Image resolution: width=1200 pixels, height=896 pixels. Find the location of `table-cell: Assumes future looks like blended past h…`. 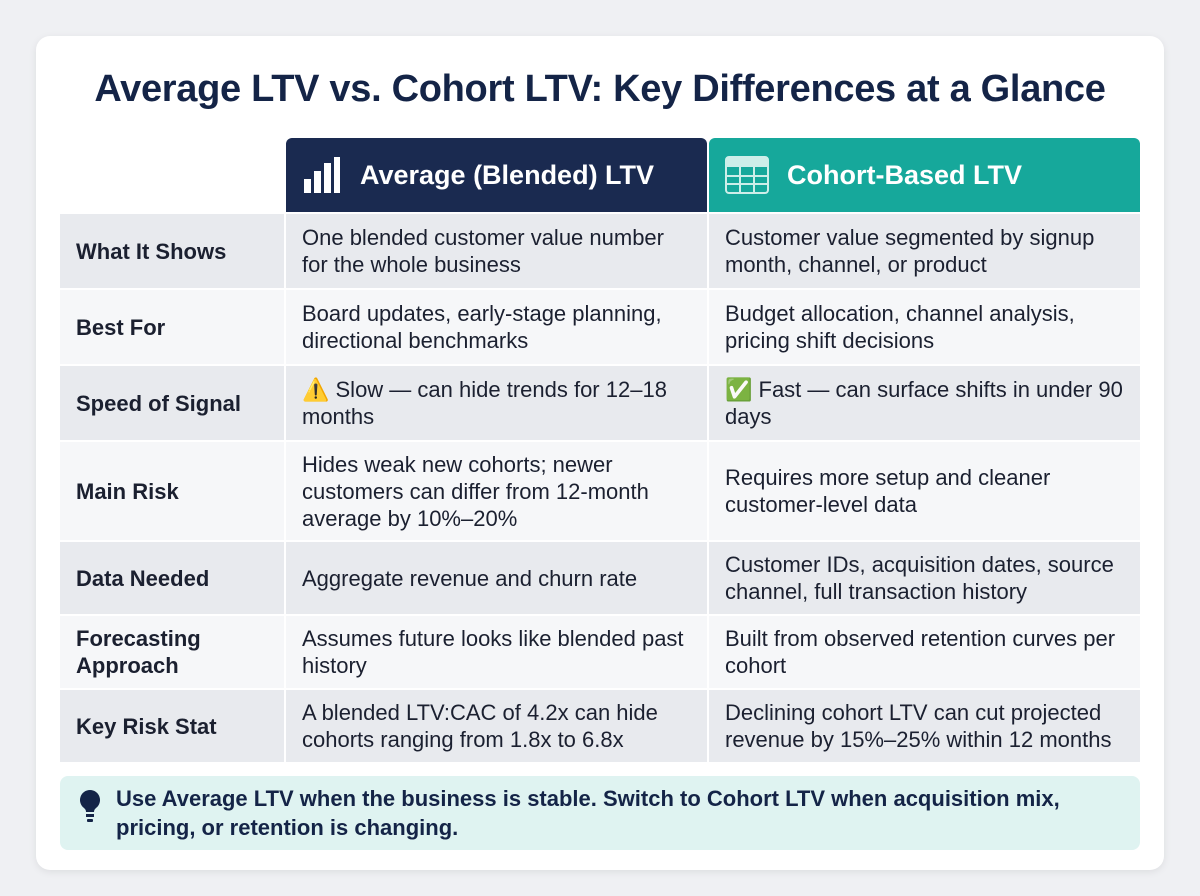

table-cell: Assumes future looks like blended past h… is located at coordinates (496, 652).